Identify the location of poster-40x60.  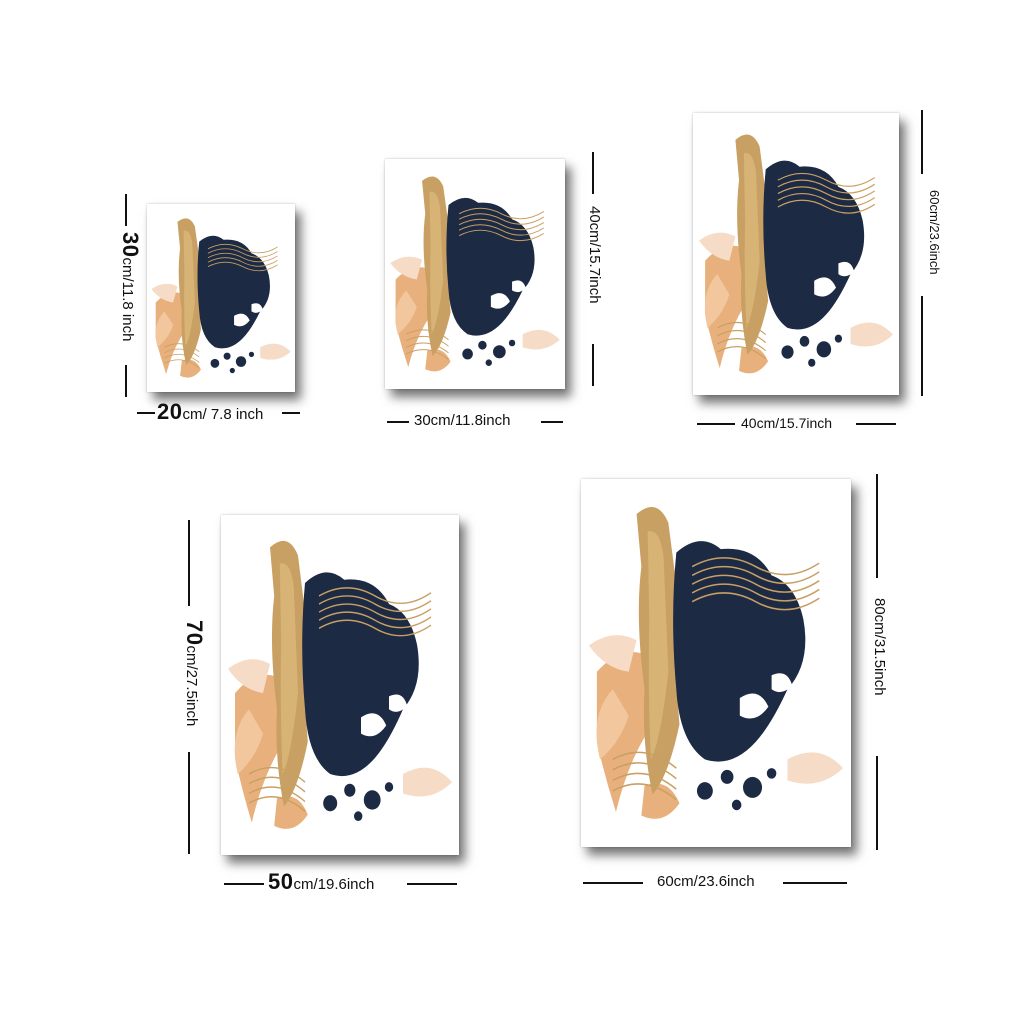
(796, 254).